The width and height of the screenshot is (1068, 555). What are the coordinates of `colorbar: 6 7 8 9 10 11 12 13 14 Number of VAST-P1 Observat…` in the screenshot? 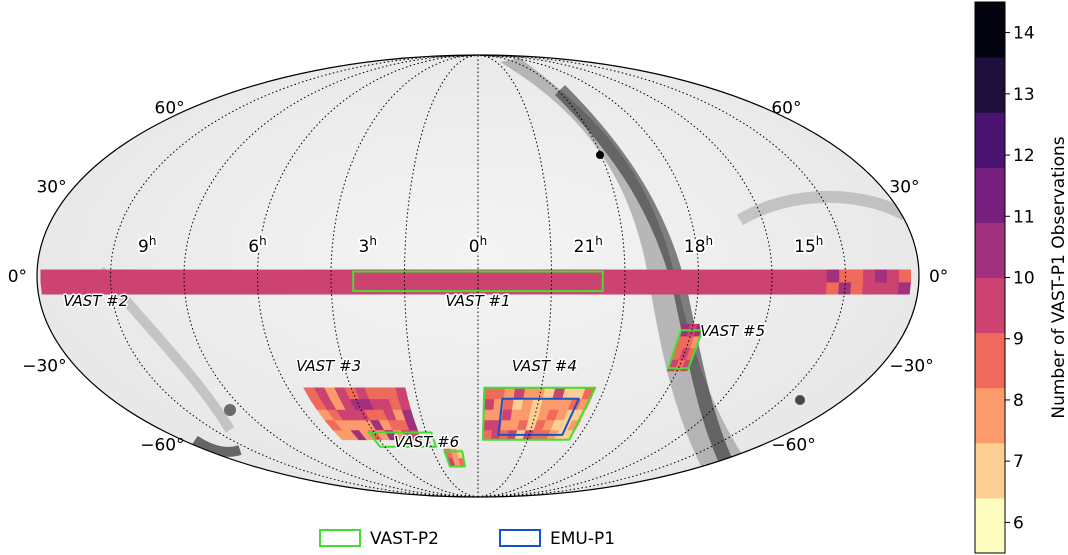 It's located at (1021, 277).